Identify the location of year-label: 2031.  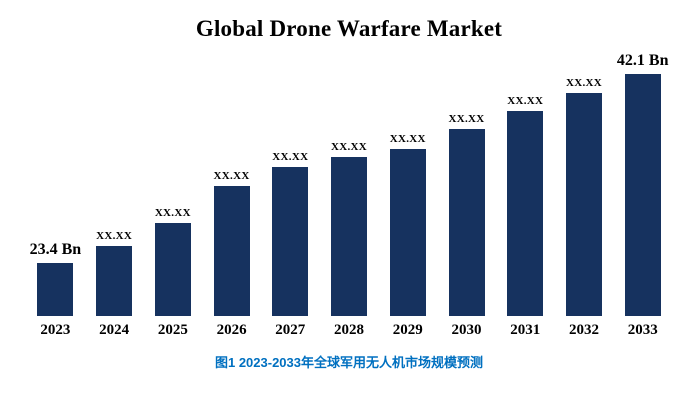
(525, 329).